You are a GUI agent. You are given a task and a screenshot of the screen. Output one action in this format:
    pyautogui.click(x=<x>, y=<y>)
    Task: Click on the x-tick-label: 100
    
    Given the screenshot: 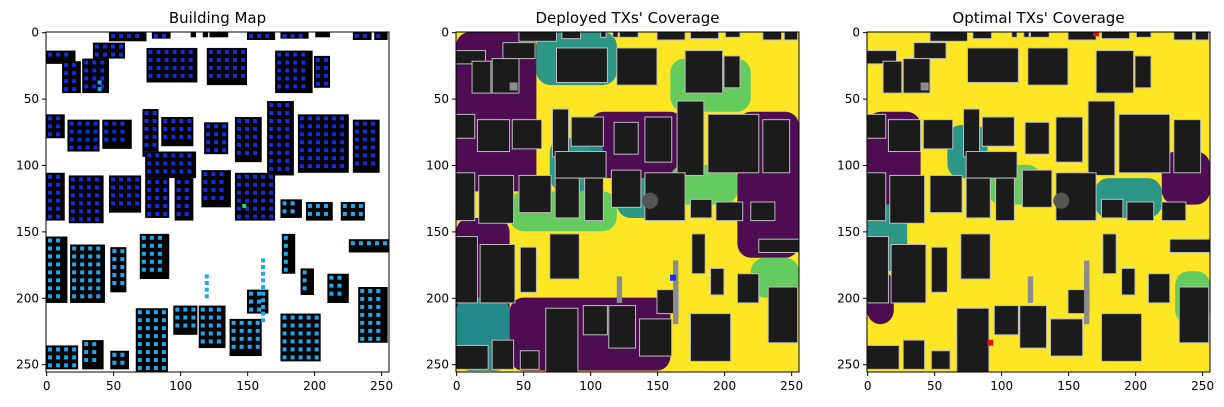 What is the action you would take?
    pyautogui.click(x=1001, y=386)
    